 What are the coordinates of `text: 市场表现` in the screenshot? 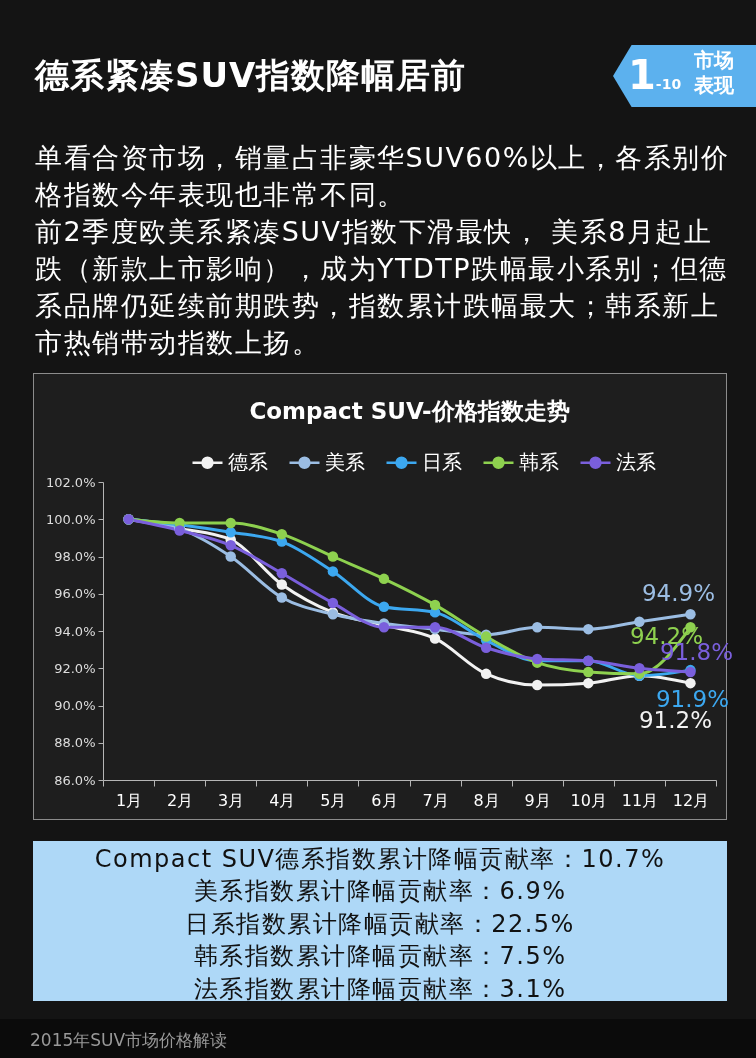 It's located at (714, 73).